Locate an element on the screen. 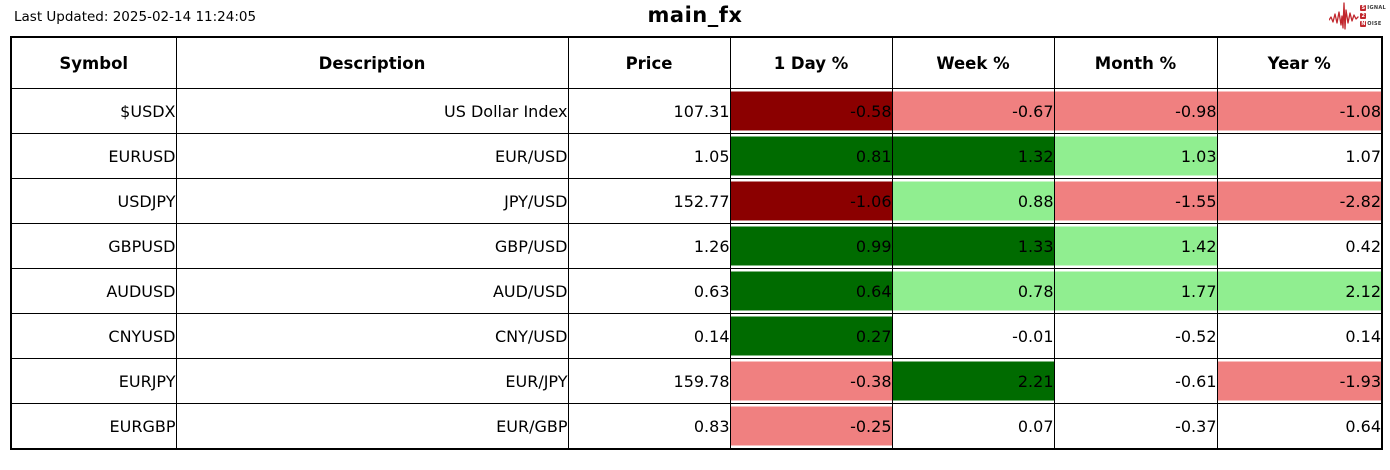 The image size is (1390, 470). year-pct-cell: -1.93 is located at coordinates (1299, 381).